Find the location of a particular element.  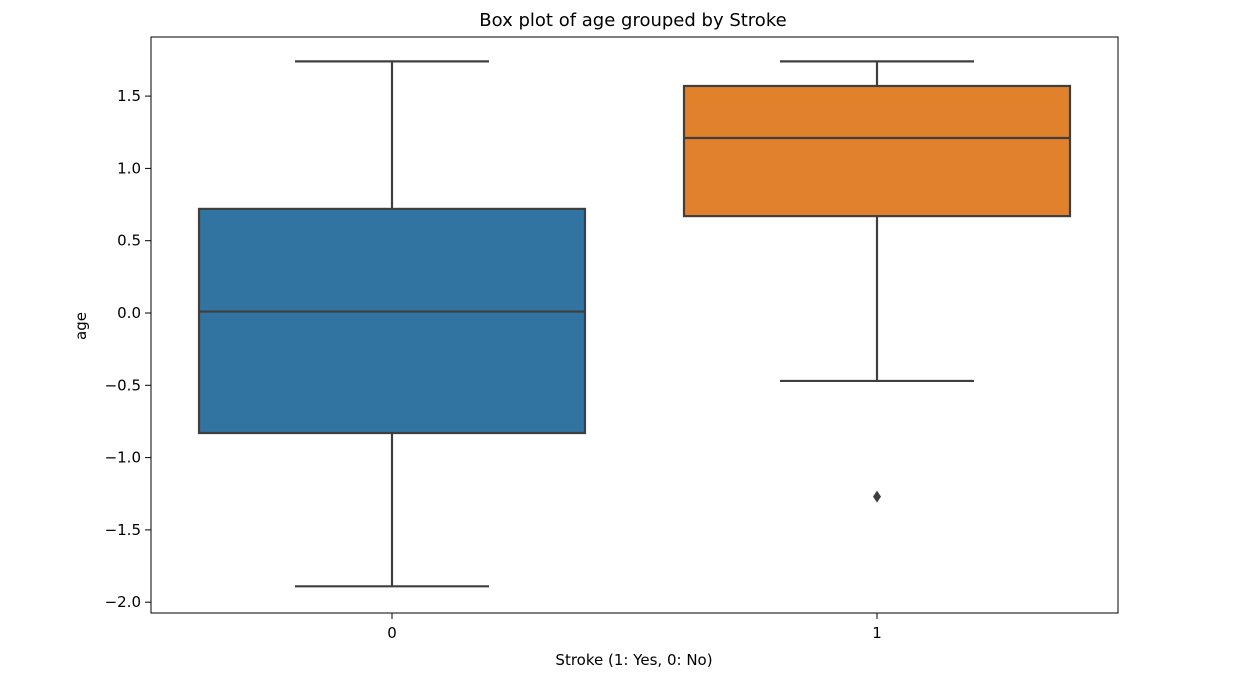

y-tick-label: 0.5 is located at coordinates (129, 241).